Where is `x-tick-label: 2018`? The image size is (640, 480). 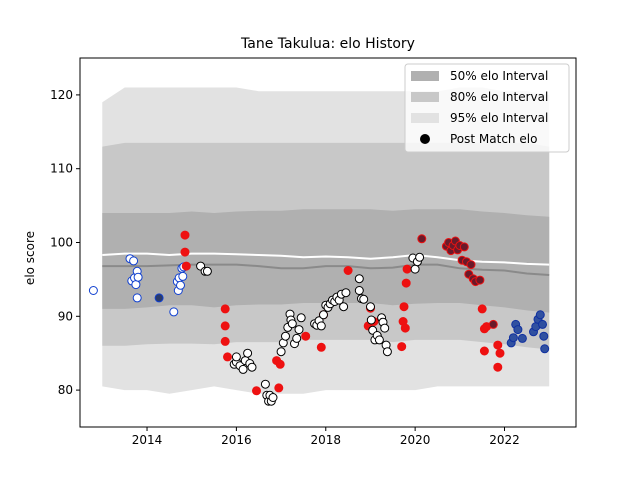
x-tick-label: 2018 is located at coordinates (325, 440).